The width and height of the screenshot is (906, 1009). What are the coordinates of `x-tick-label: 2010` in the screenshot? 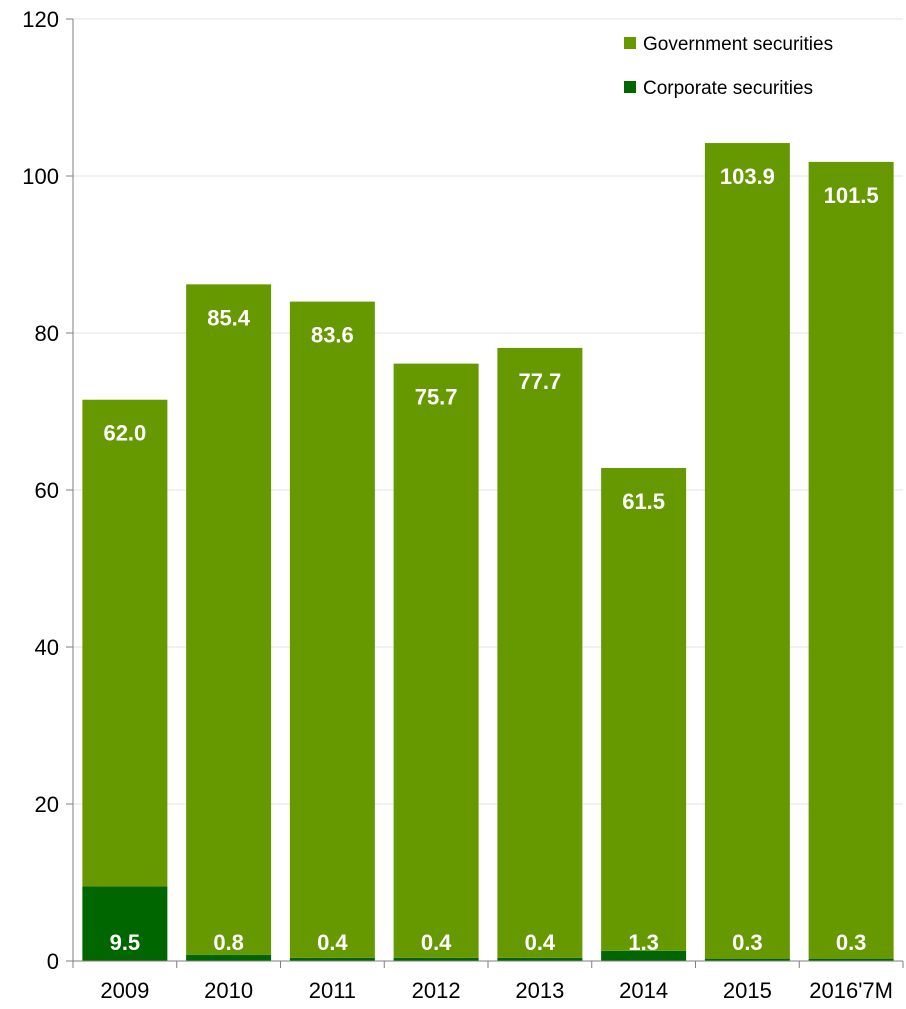 It's located at (228, 990).